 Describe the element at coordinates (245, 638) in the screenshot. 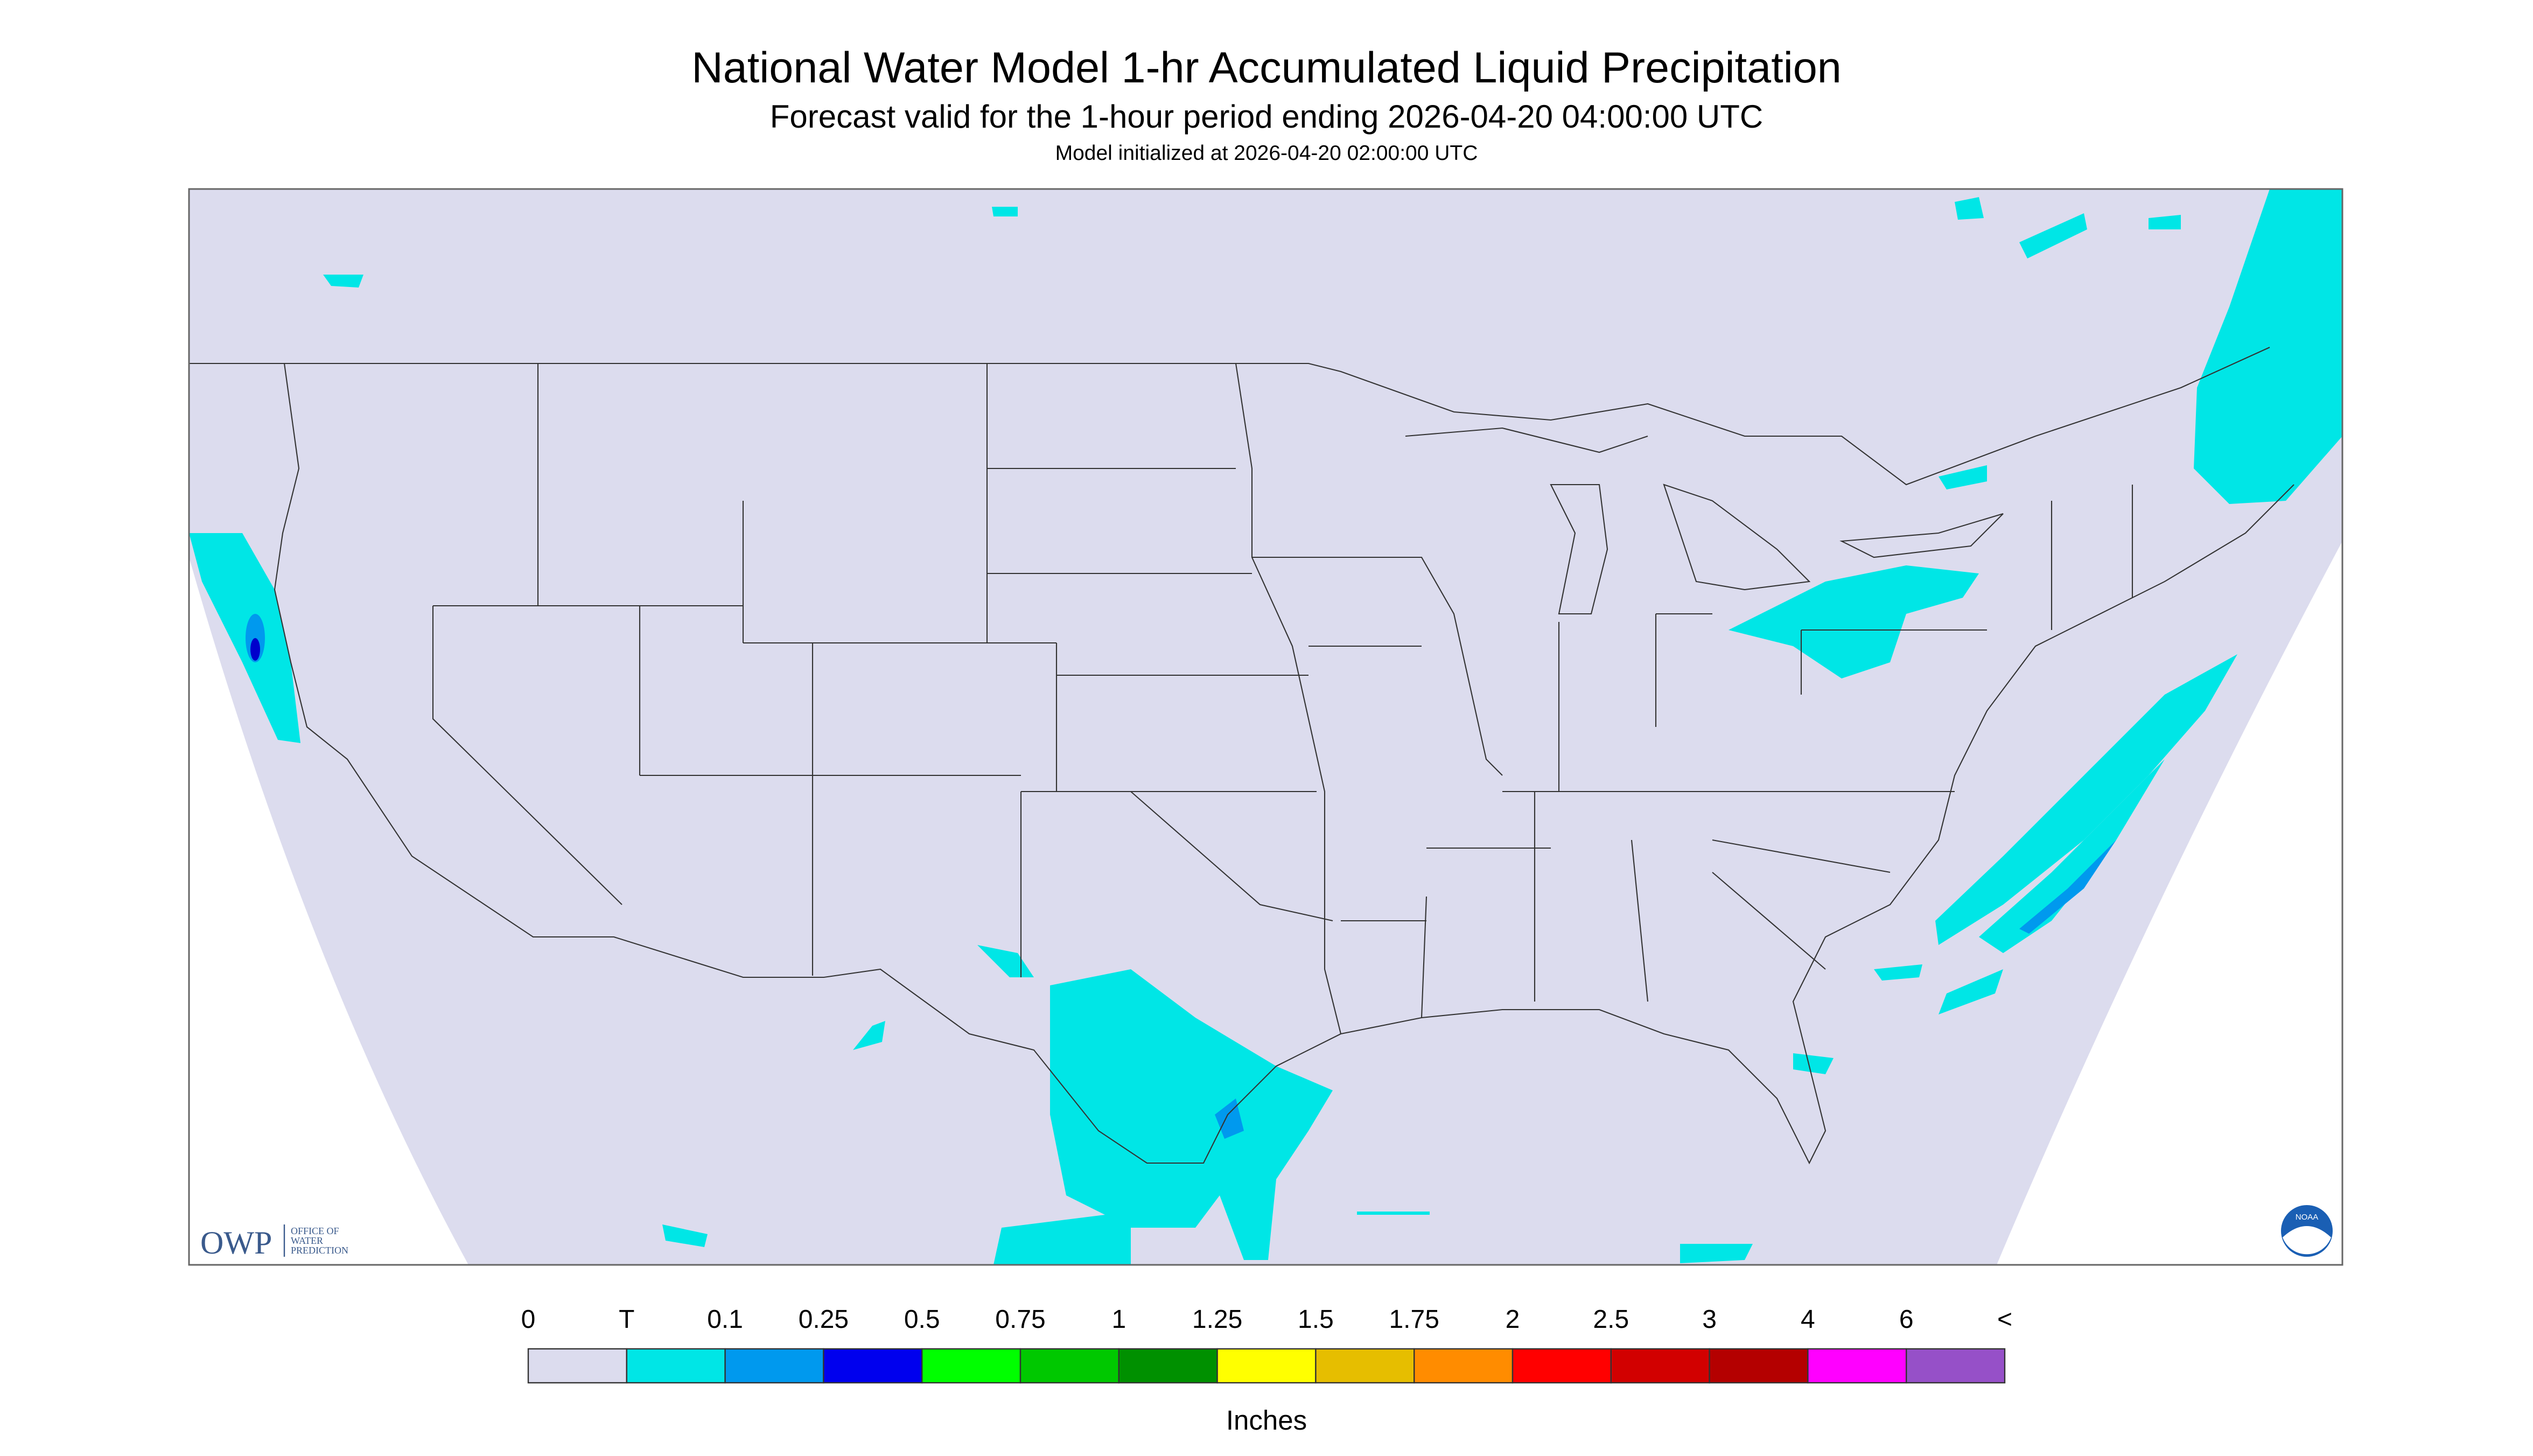

I see `precip-west-coast` at that location.